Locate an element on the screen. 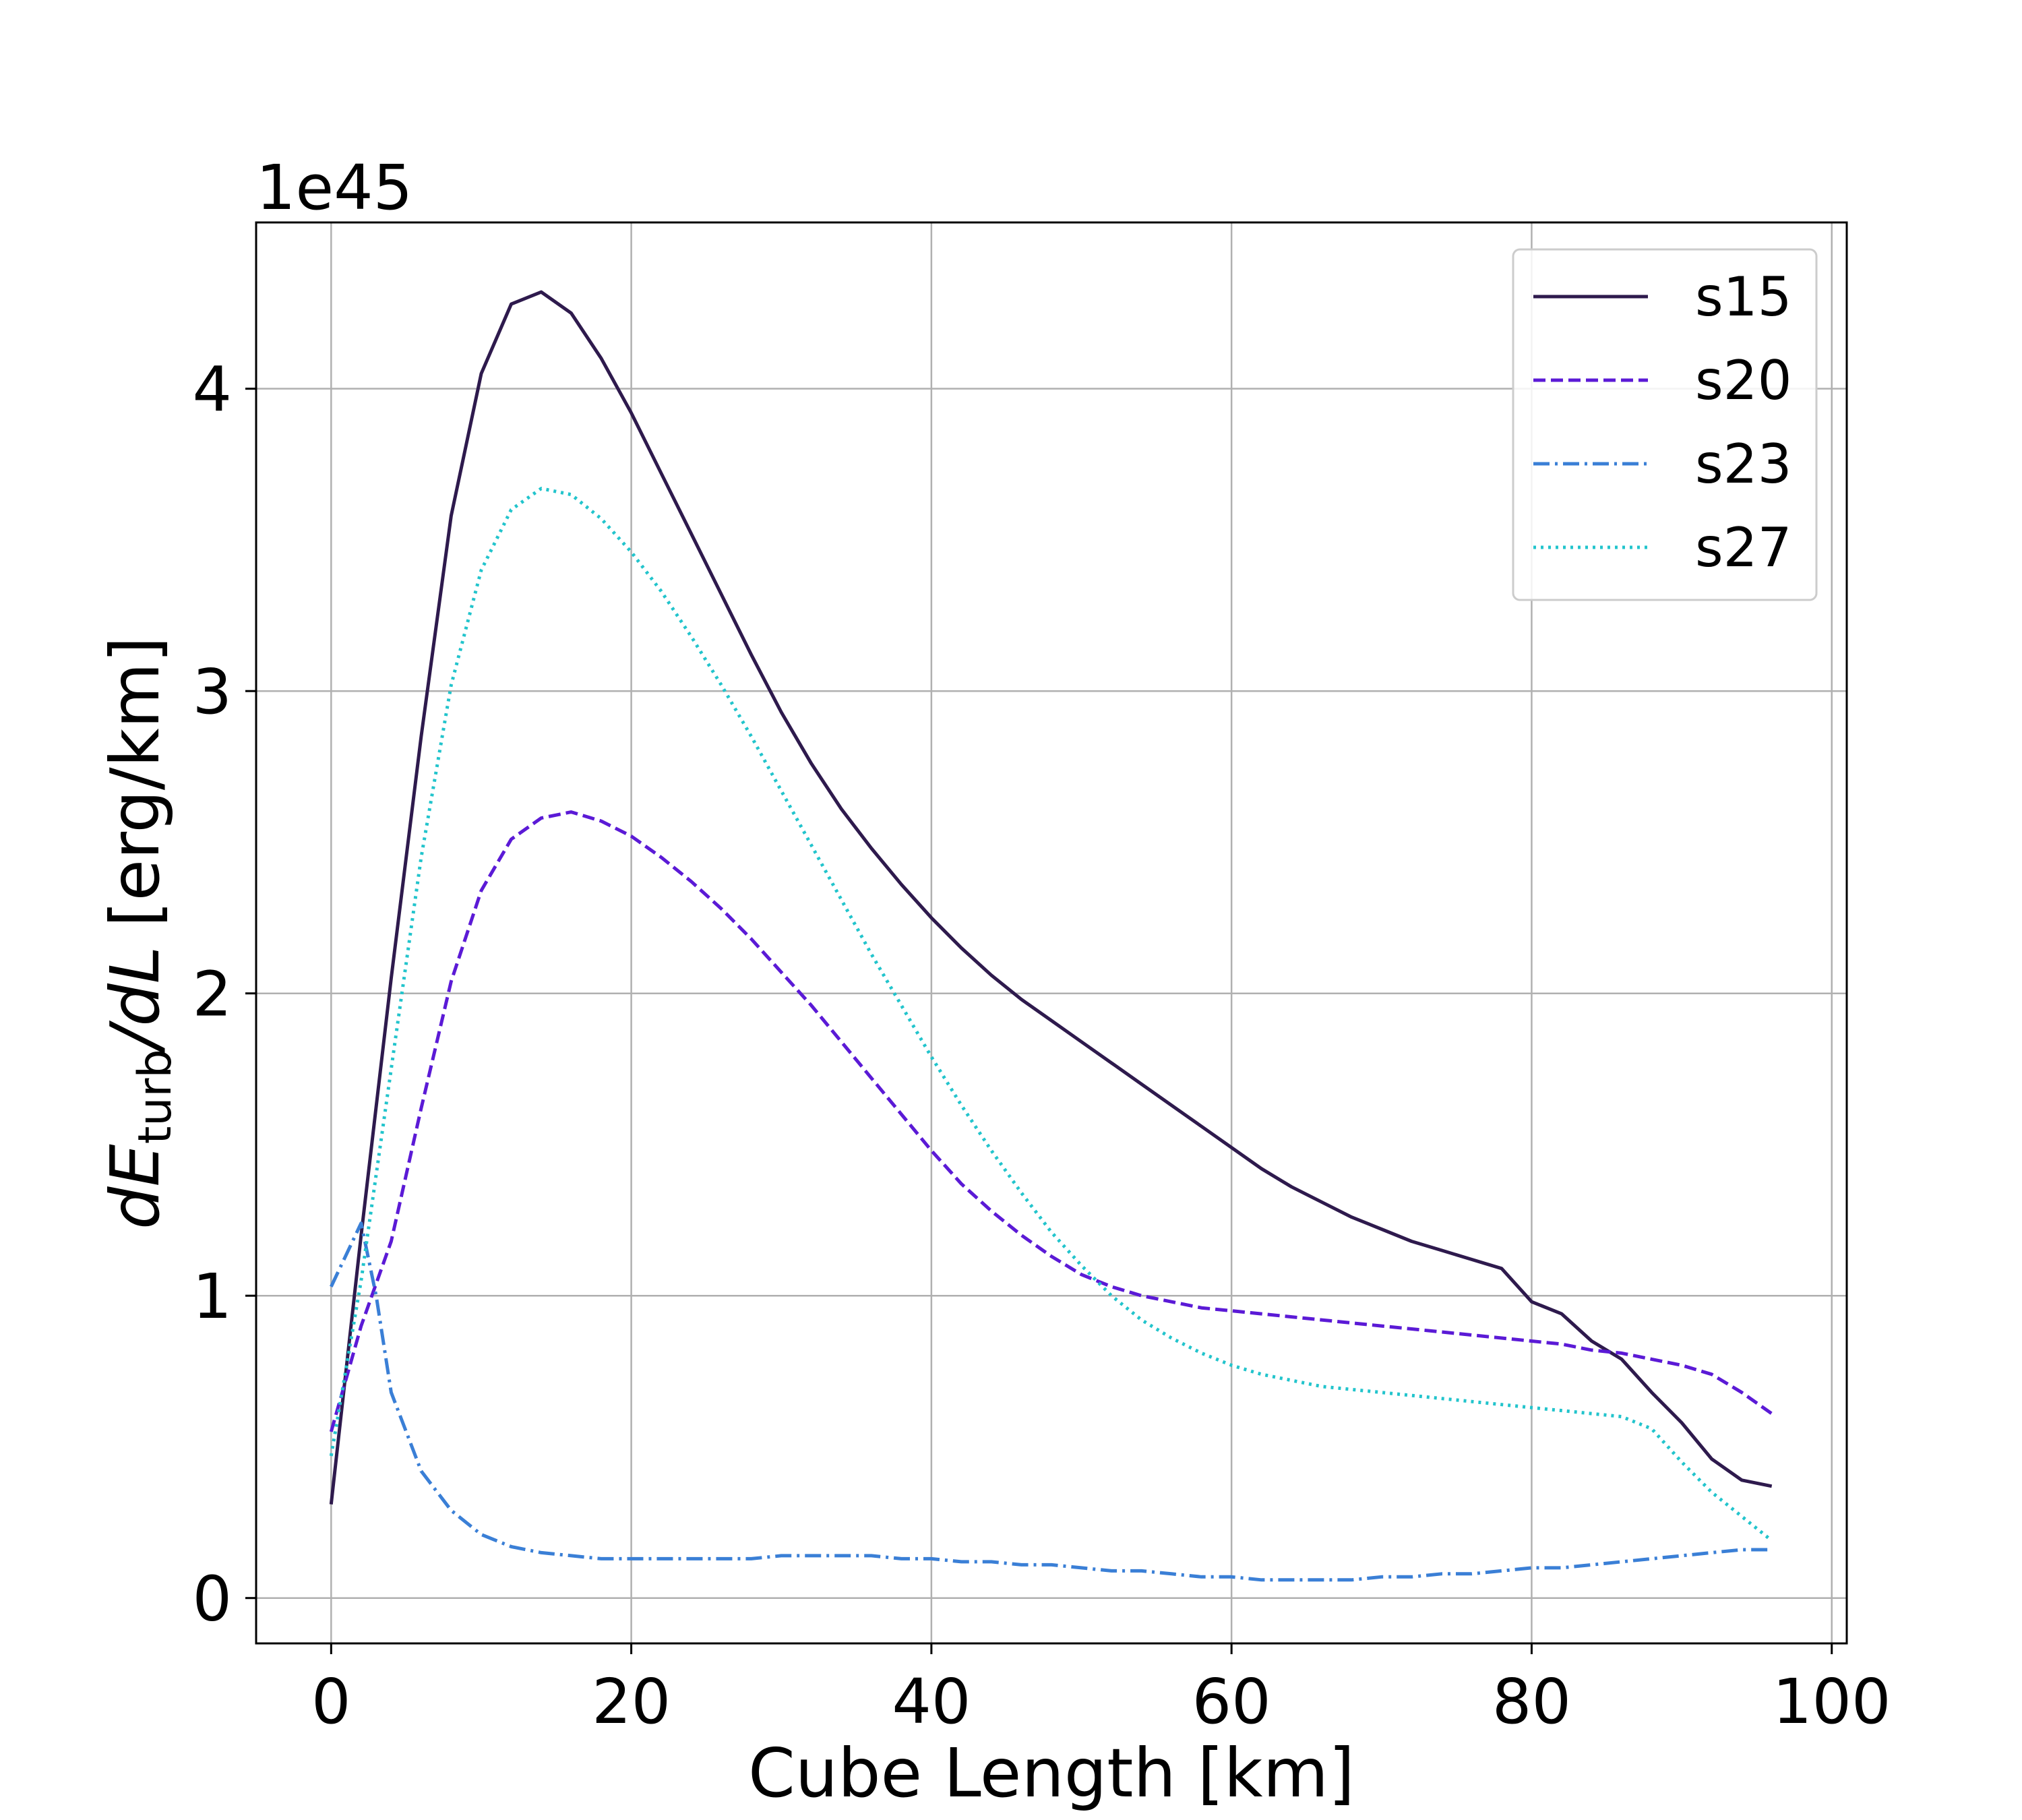 Image resolution: width=2022 pixels, height=1820 pixels. x-tick-label: 60 is located at coordinates (1231, 1702).